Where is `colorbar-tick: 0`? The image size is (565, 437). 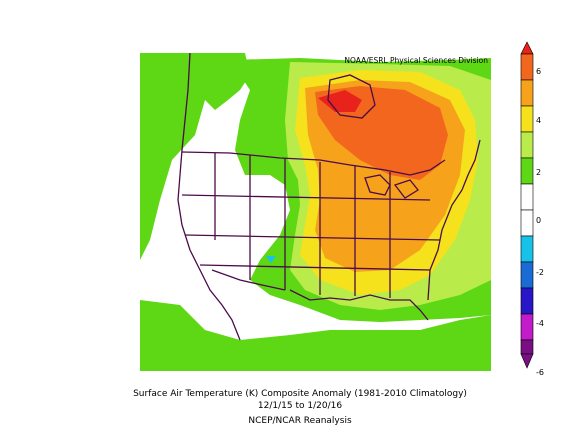 colorbar-tick: 0 is located at coordinates (538, 220).